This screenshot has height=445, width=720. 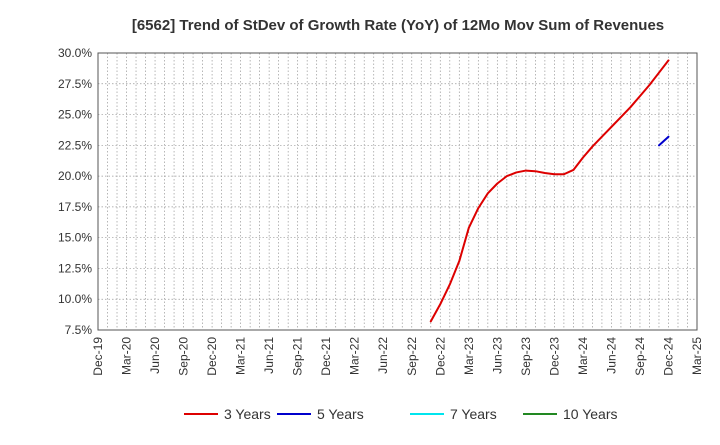 What do you see at coordinates (663, 141) in the screenshot?
I see `series-line-5-years` at bounding box center [663, 141].